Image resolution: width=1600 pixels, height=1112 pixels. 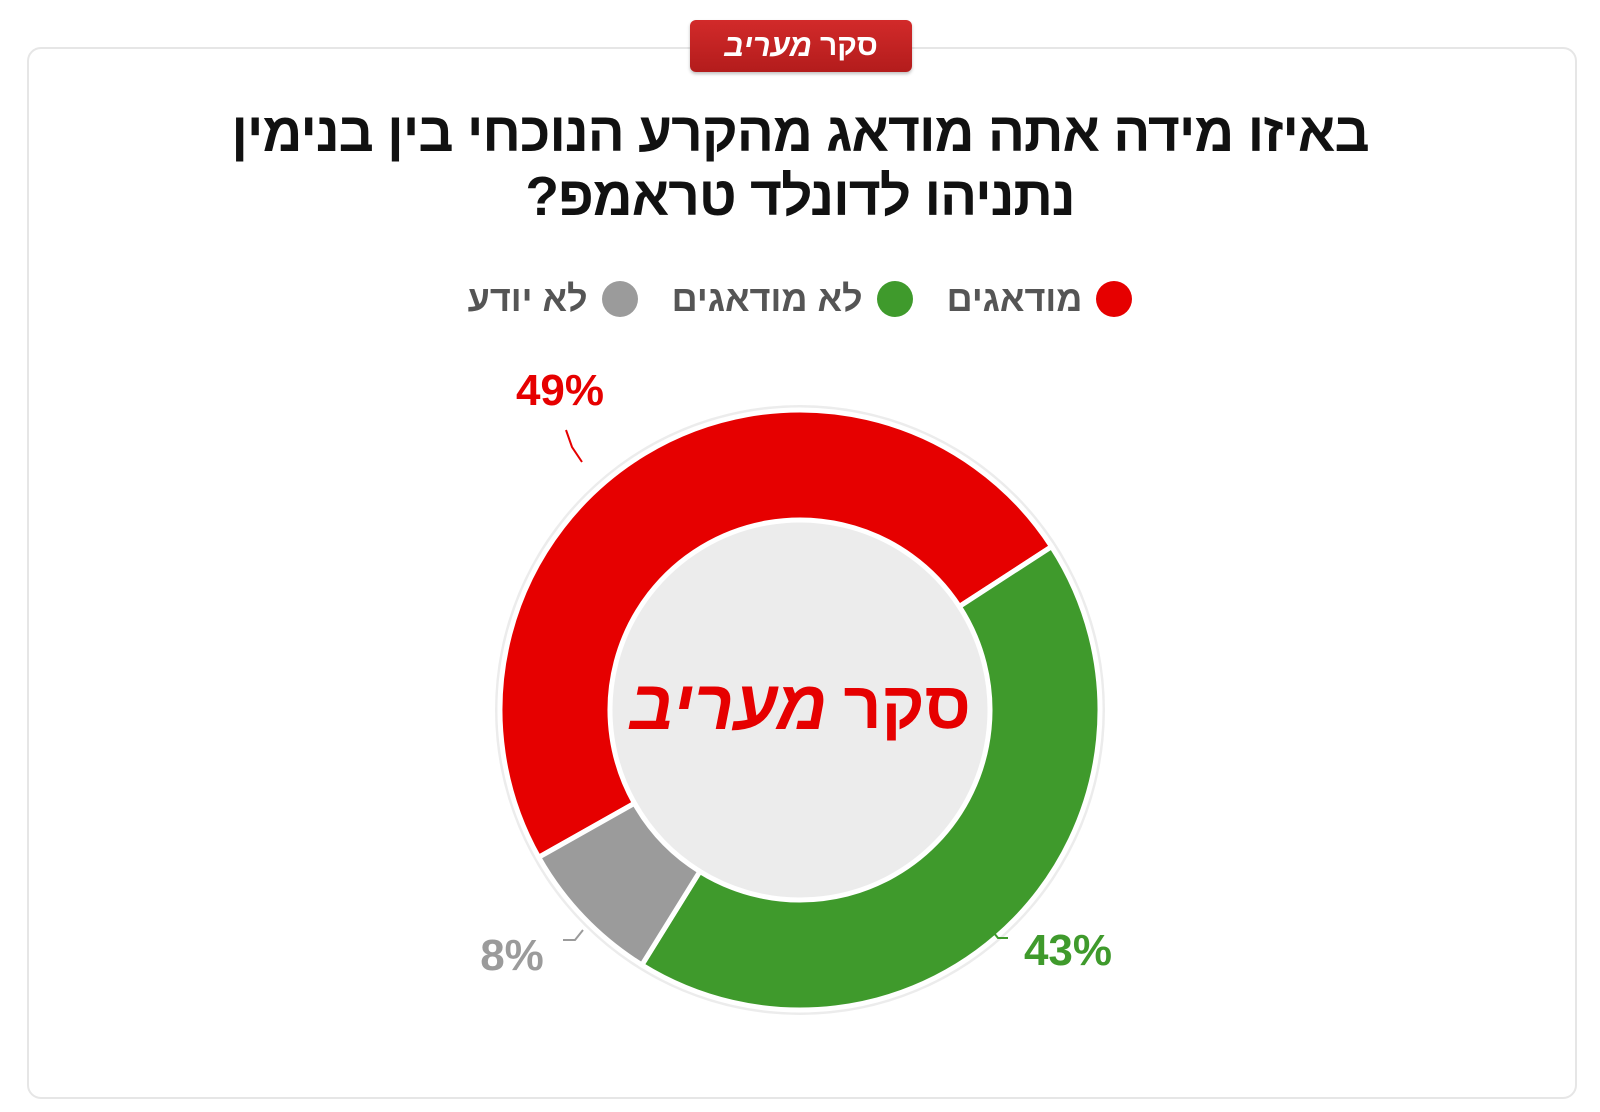 I want to click on legend-item-not-concerned: לא מודאגים, so click(x=792, y=299).